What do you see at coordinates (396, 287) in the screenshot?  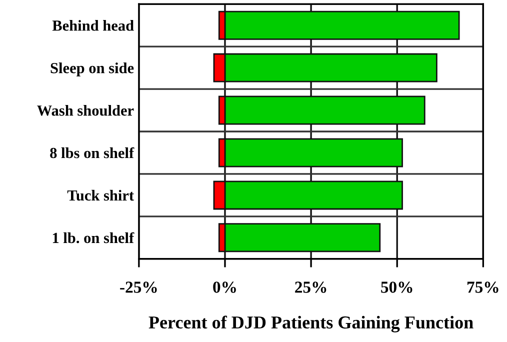 I see `x-tick-label: 50%` at bounding box center [396, 287].